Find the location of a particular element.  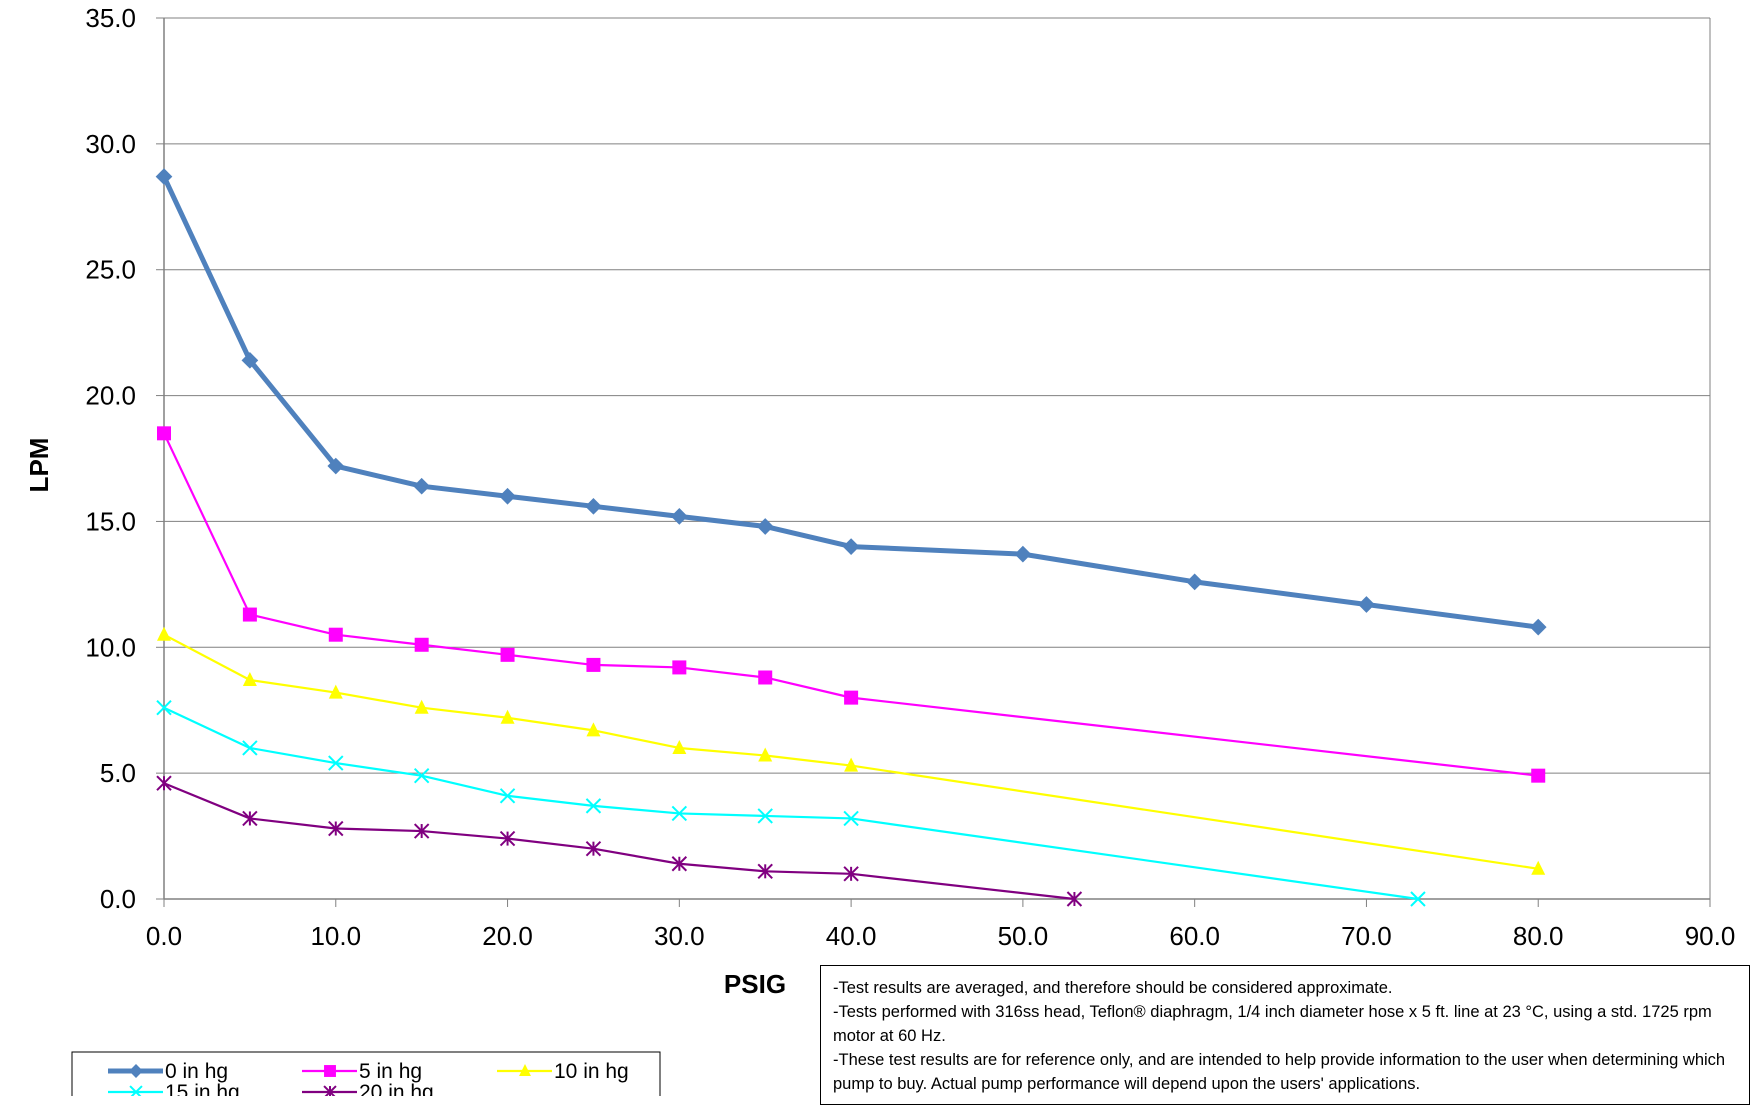

x-tick-label: 10.0 is located at coordinates (335, 936).